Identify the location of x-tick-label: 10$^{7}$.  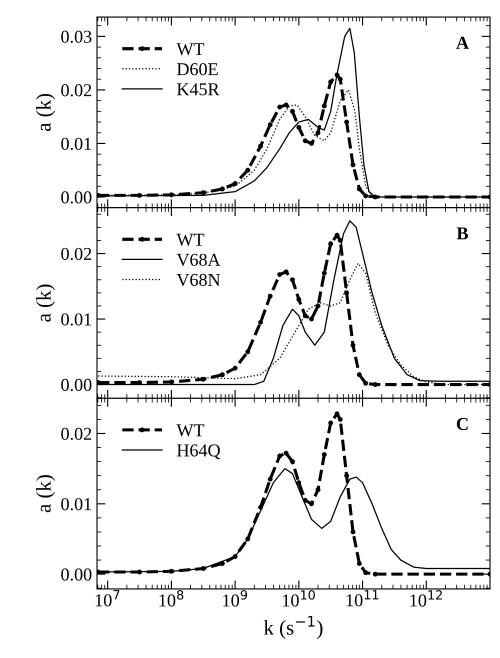
(108, 598).